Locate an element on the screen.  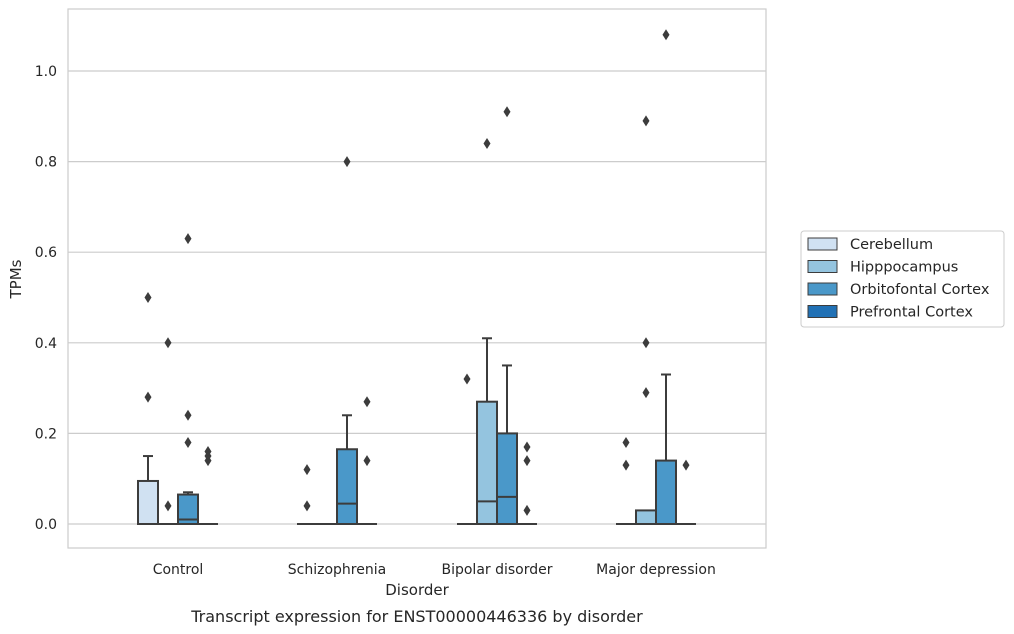
x-tick-label: Control is located at coordinates (178, 570).